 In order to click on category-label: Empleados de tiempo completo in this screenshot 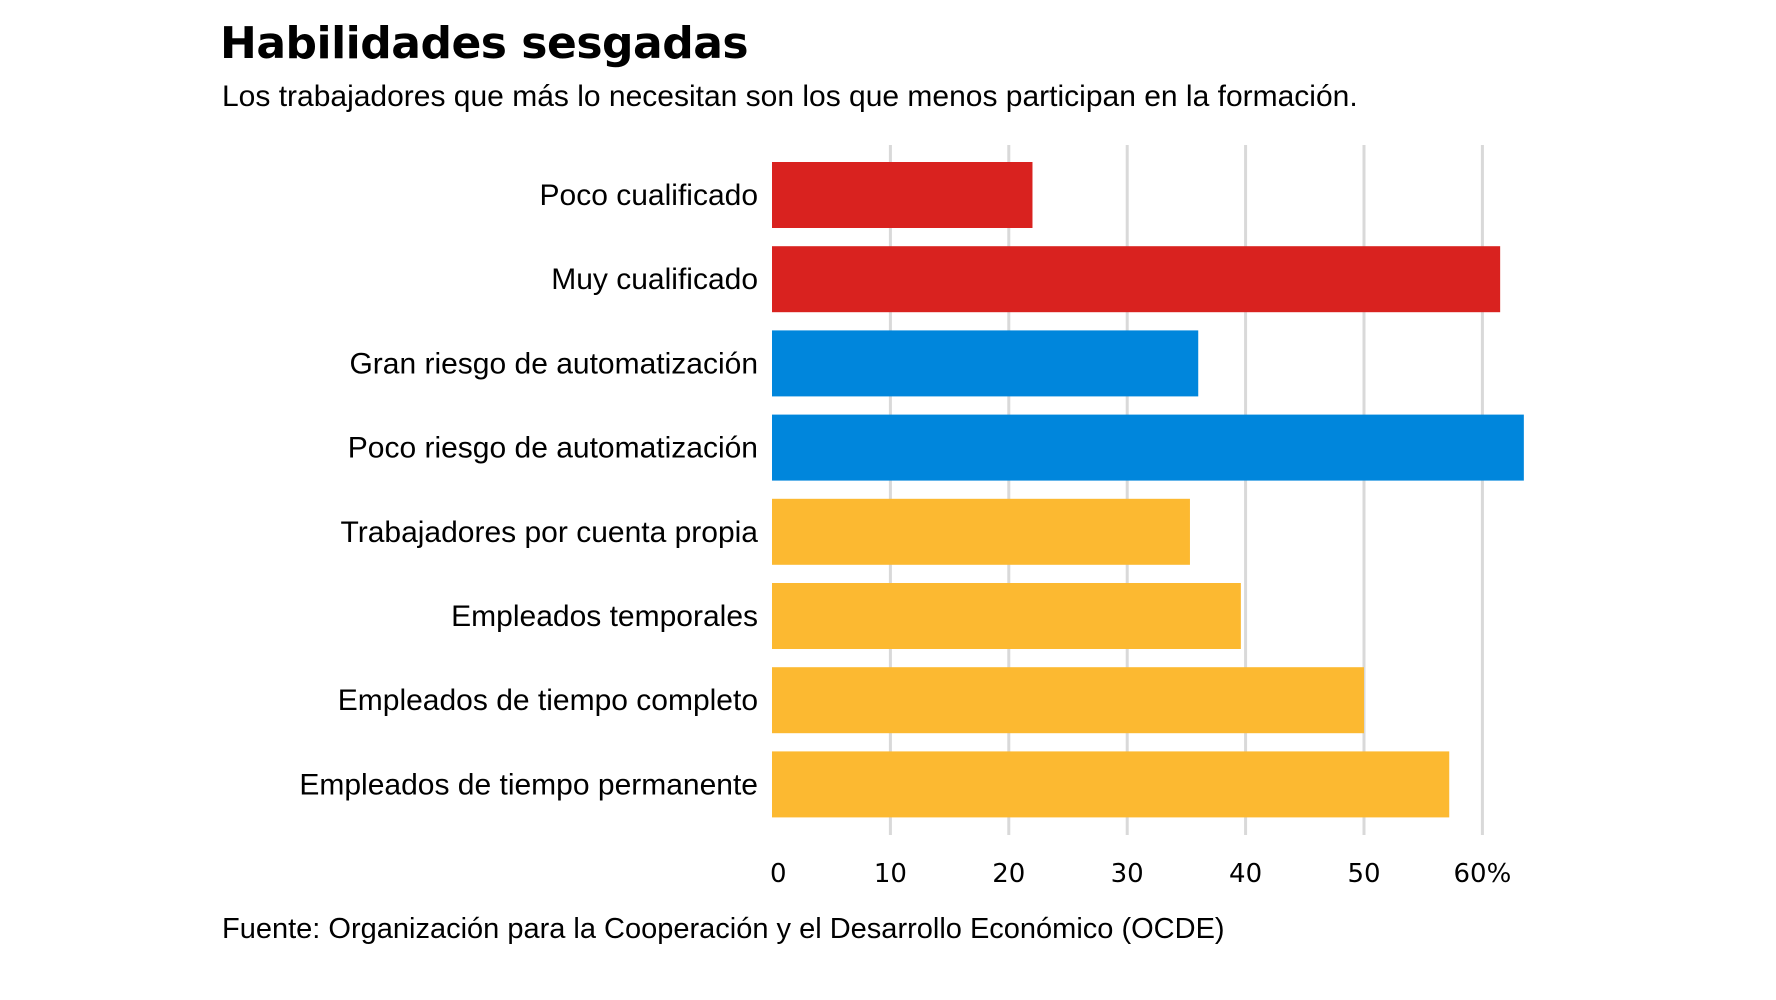, I will do `click(548, 700)`.